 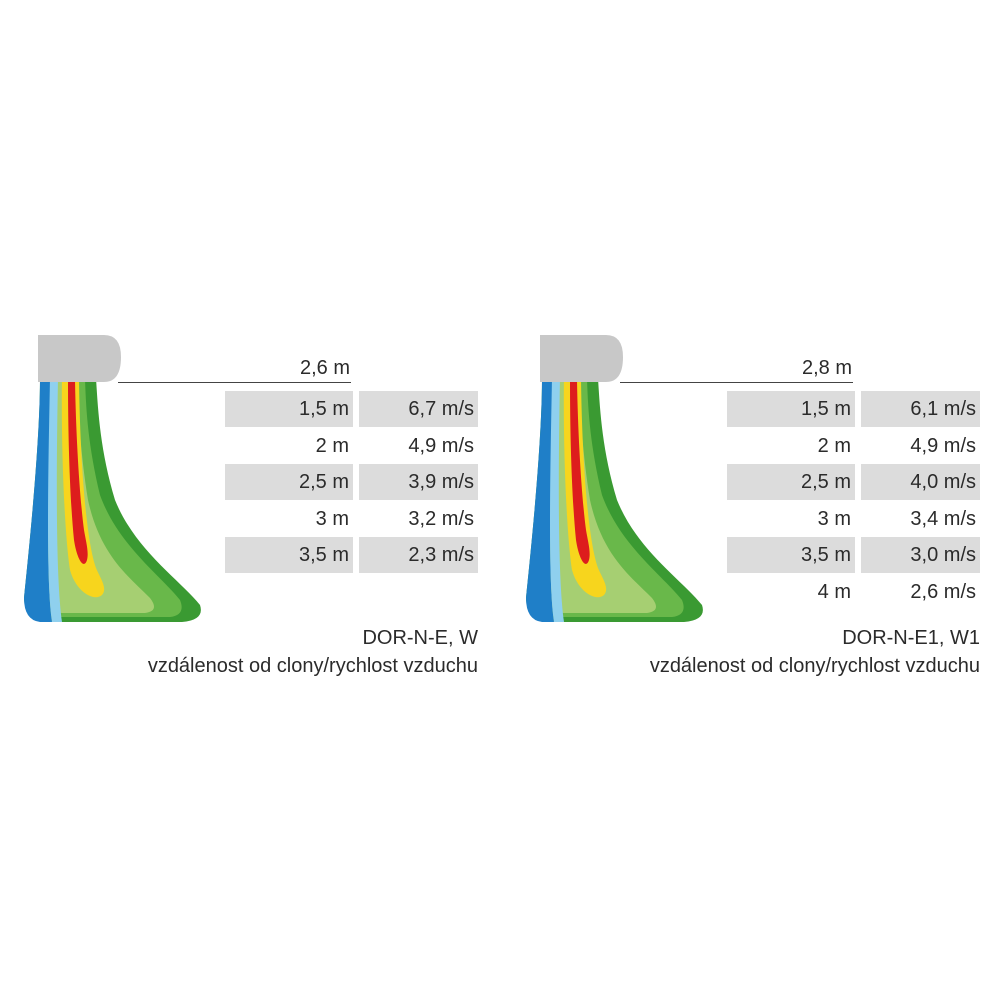 I want to click on speed-cell: 3,9 m/s, so click(x=418, y=482).